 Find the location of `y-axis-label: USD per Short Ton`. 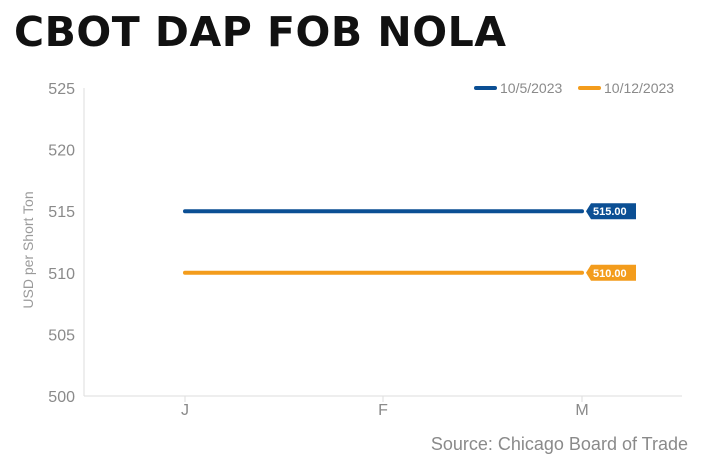

y-axis-label: USD per Short Ton is located at coordinates (28, 249).